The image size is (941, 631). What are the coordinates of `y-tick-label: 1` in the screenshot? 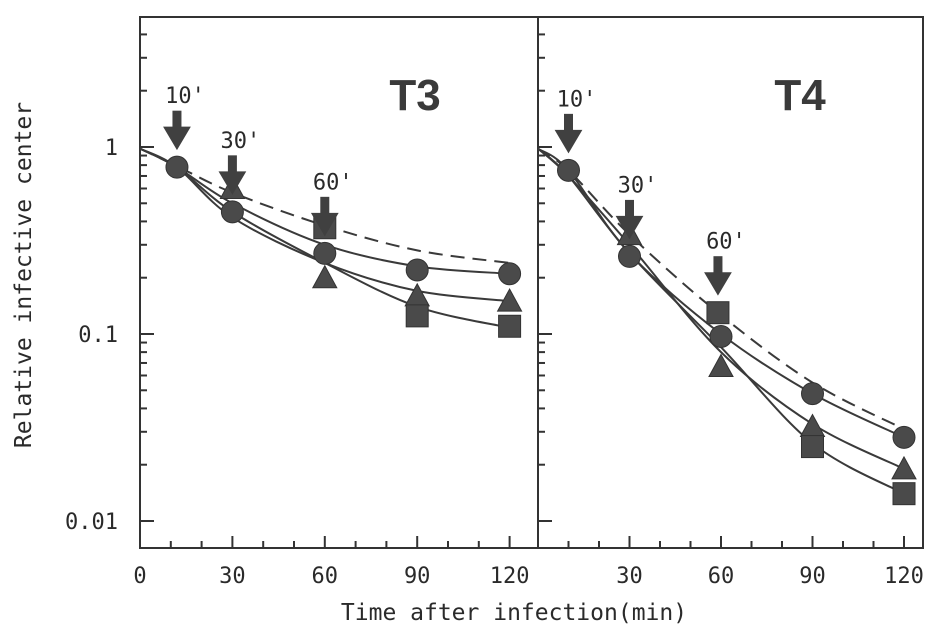 It's located at (111, 148).